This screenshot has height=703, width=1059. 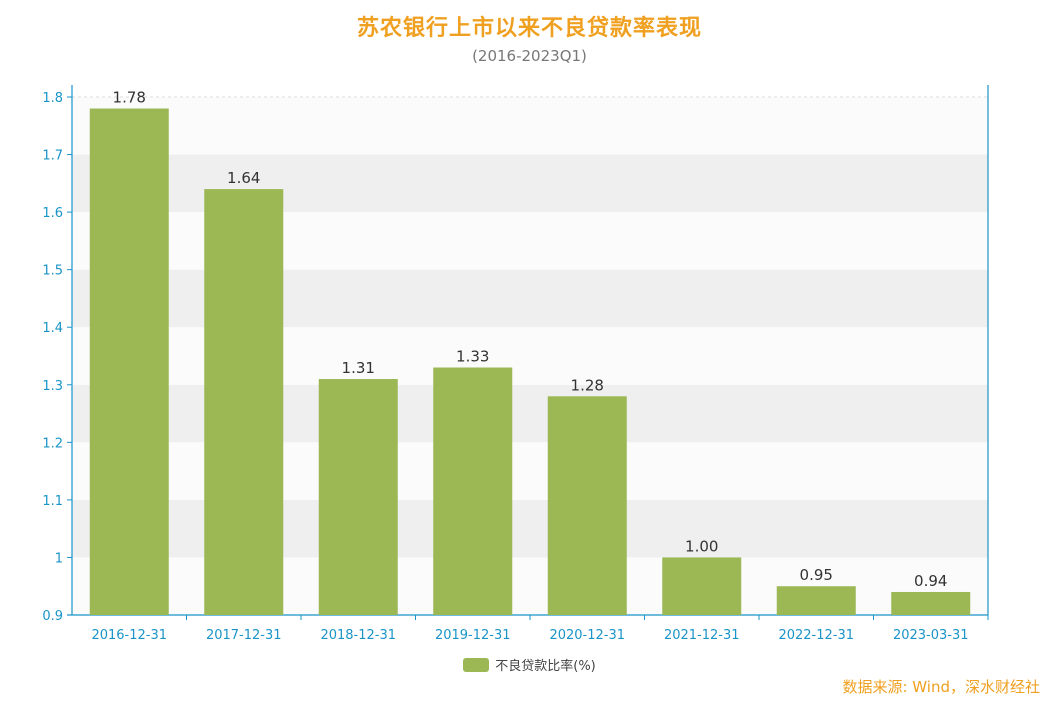 I want to click on x-tick-label: 2019-12-31, so click(x=473, y=635).